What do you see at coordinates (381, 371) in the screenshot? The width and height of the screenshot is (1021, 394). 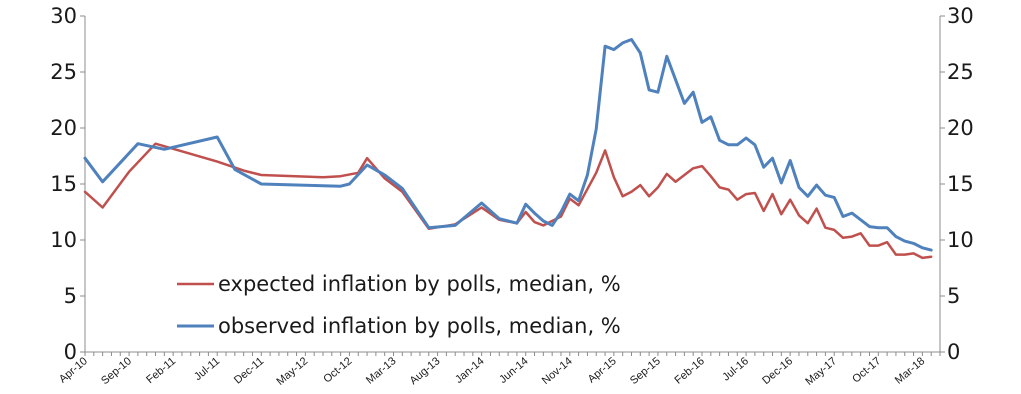 I see `x-tick-label: Mar-13` at bounding box center [381, 371].